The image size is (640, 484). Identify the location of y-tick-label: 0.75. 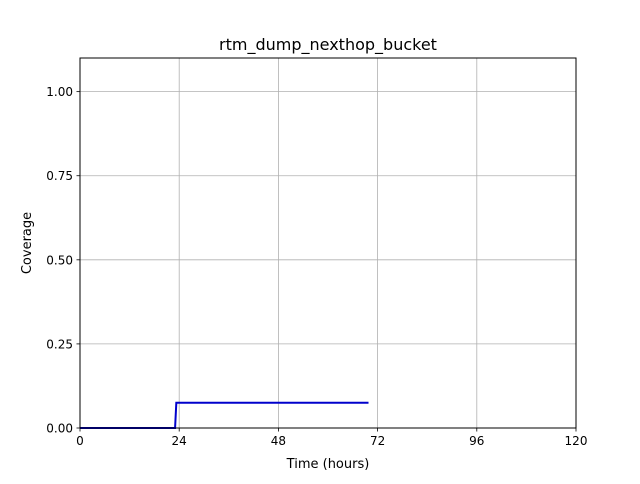
(59, 176).